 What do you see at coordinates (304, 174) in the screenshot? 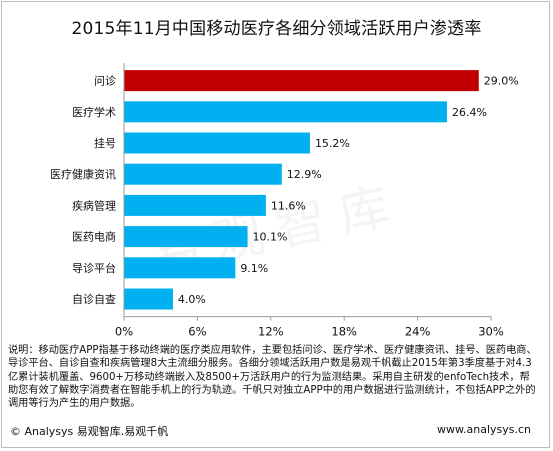
I see `value-label: 12.9%` at bounding box center [304, 174].